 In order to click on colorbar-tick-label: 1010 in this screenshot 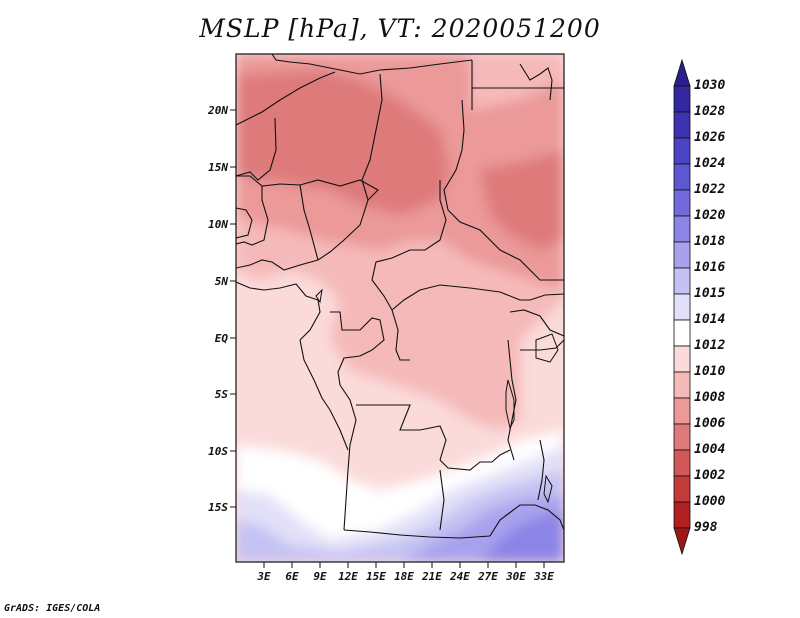, I will do `click(710, 371)`.